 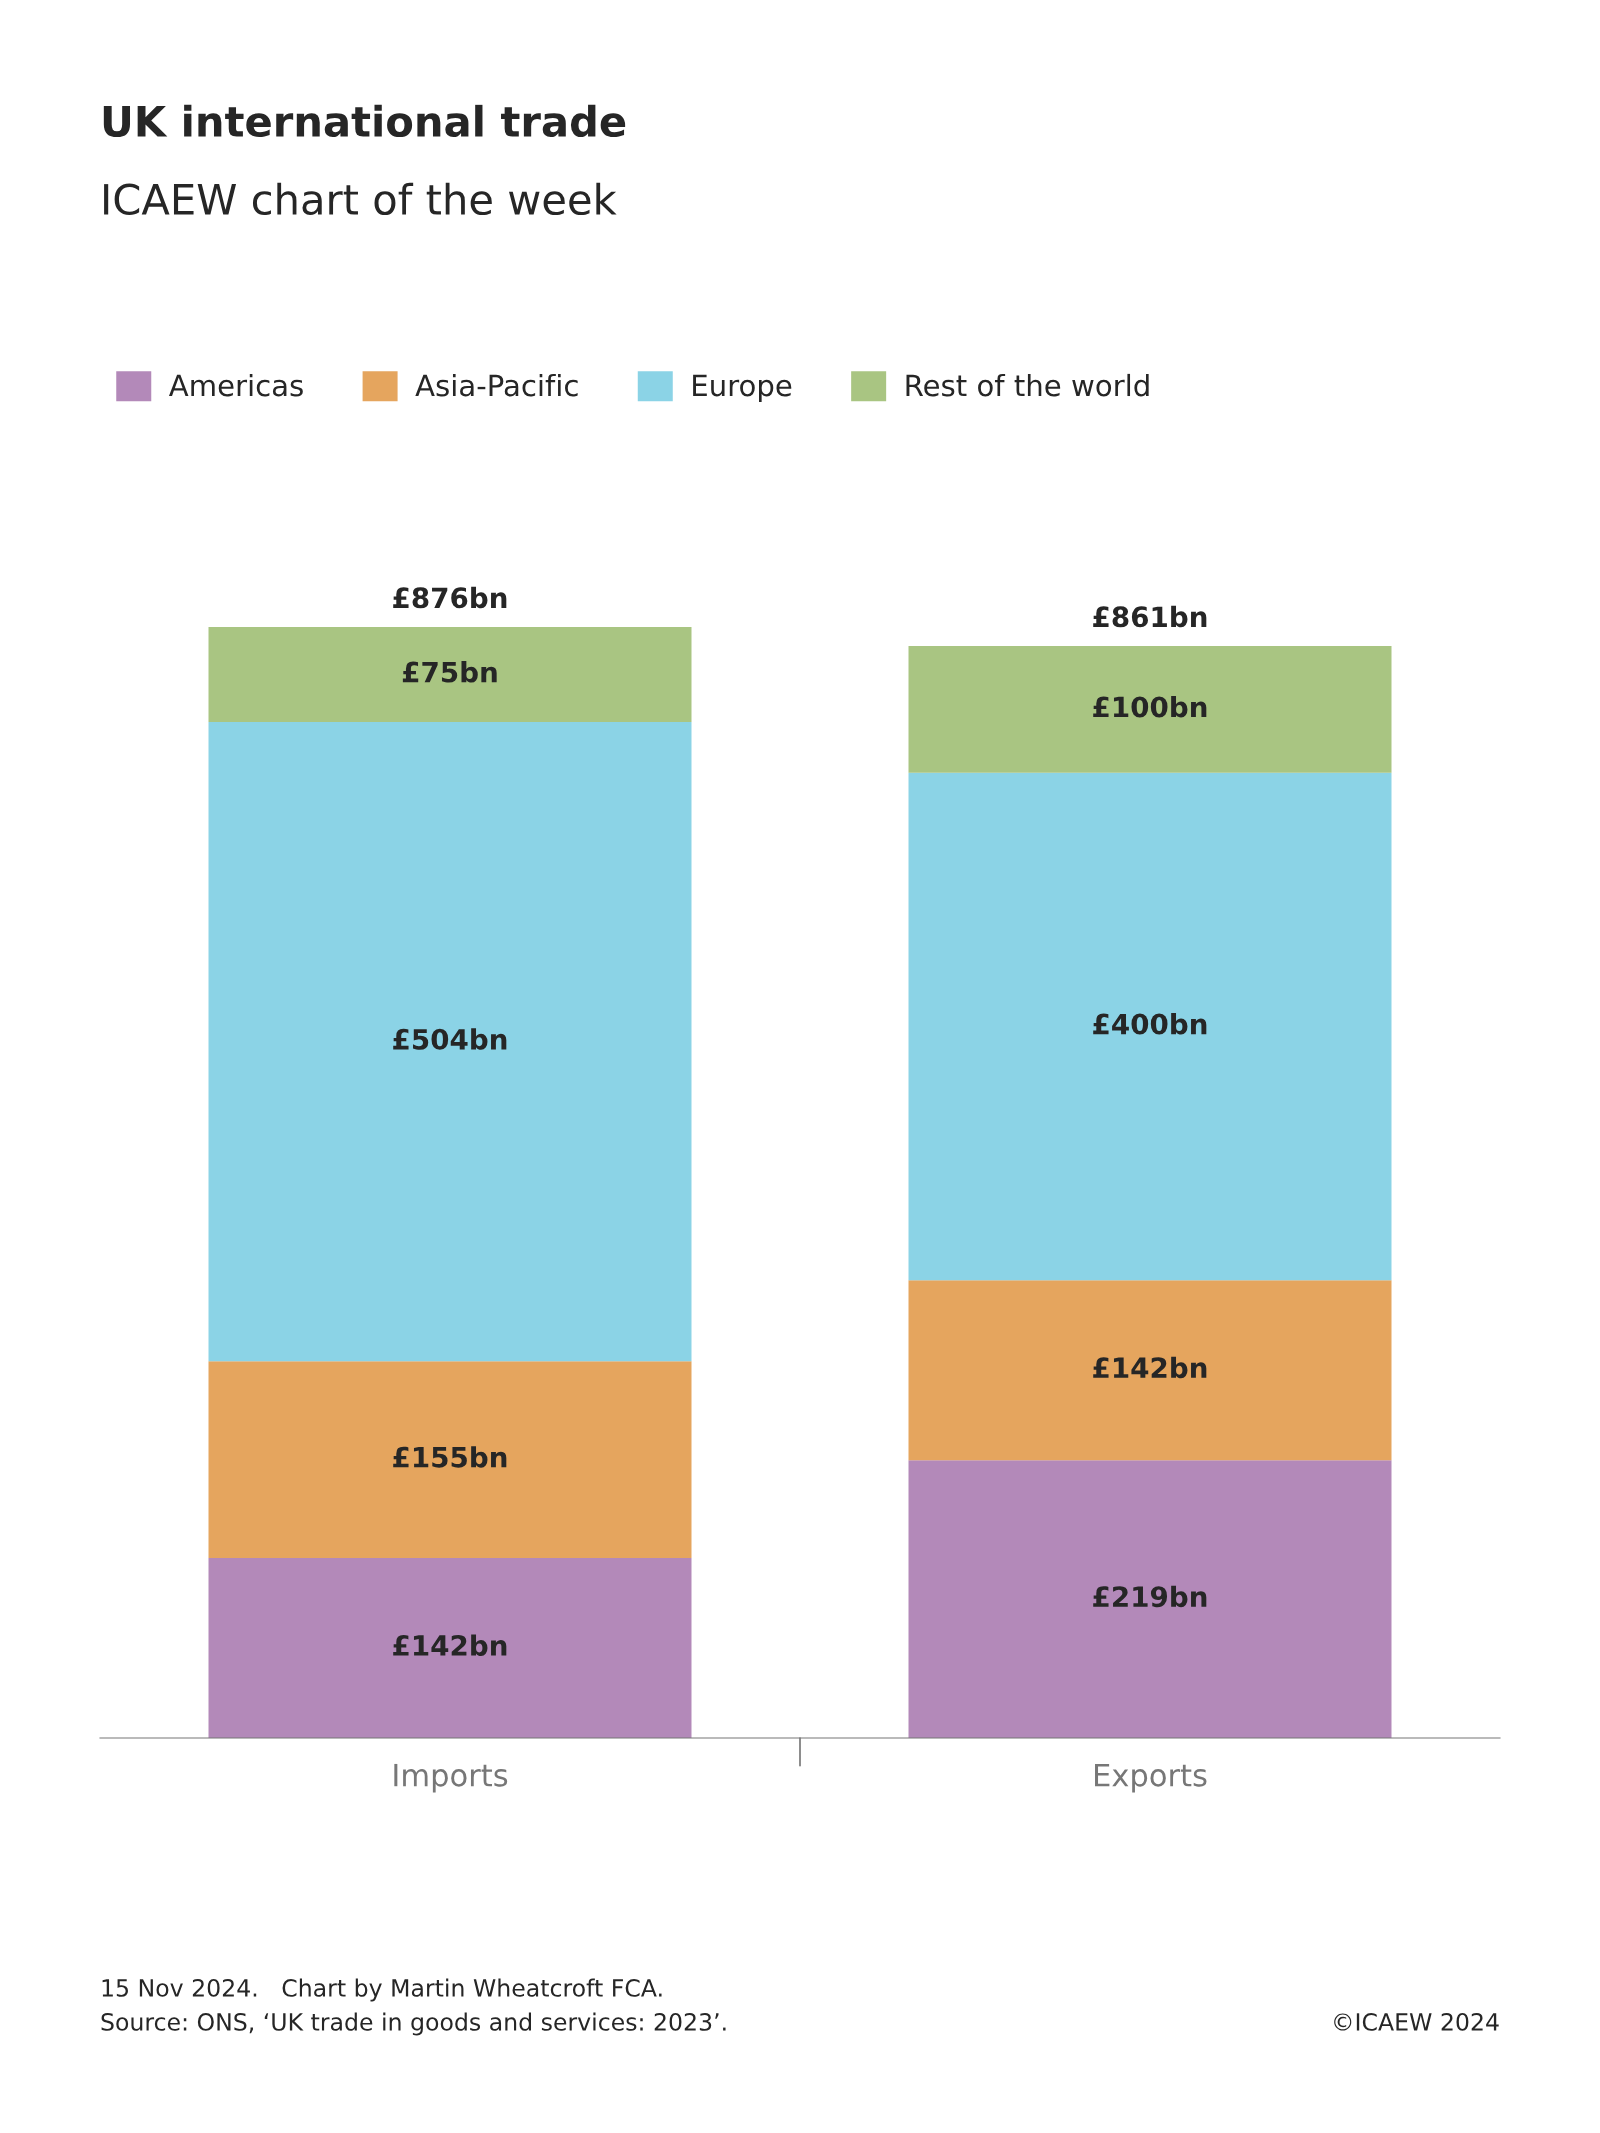 What do you see at coordinates (450, 1457) in the screenshot?
I see `data-label: £155bn` at bounding box center [450, 1457].